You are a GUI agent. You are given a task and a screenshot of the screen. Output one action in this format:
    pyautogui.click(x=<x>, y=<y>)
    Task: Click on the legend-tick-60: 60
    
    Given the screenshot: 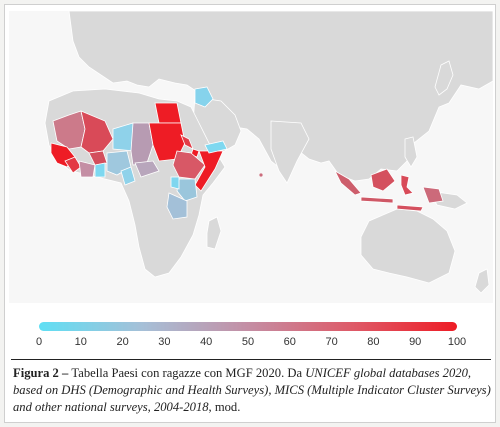 What is the action you would take?
    pyautogui.click(x=289, y=342)
    